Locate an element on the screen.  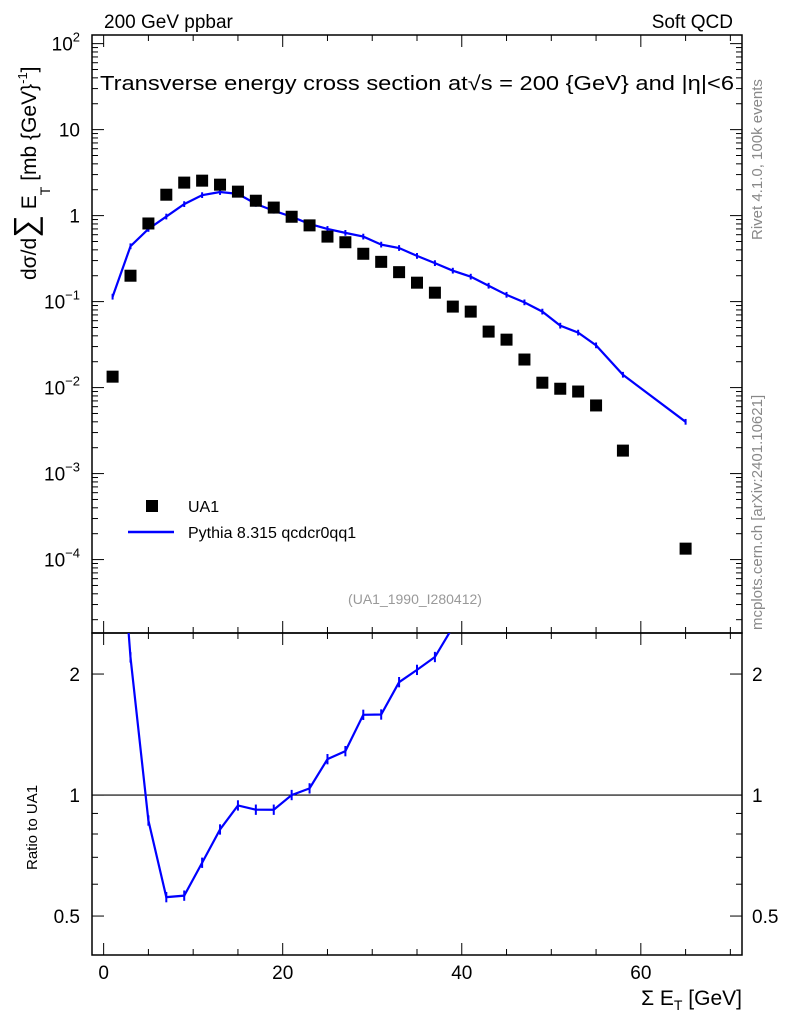
ylabel-close: ] is located at coordinates (29, 69).